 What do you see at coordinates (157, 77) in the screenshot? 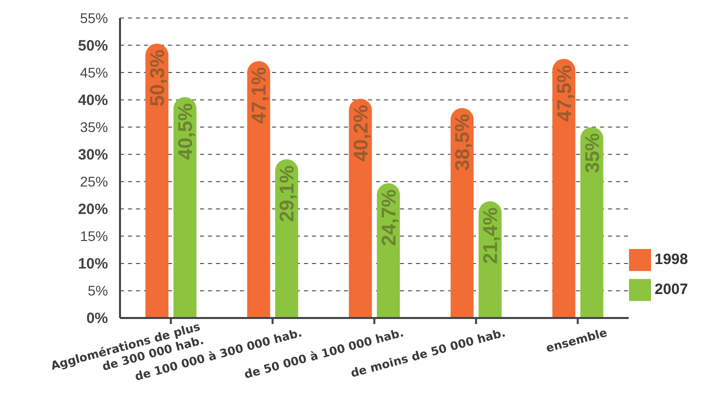
I see `data-label: 50,3%` at bounding box center [157, 77].